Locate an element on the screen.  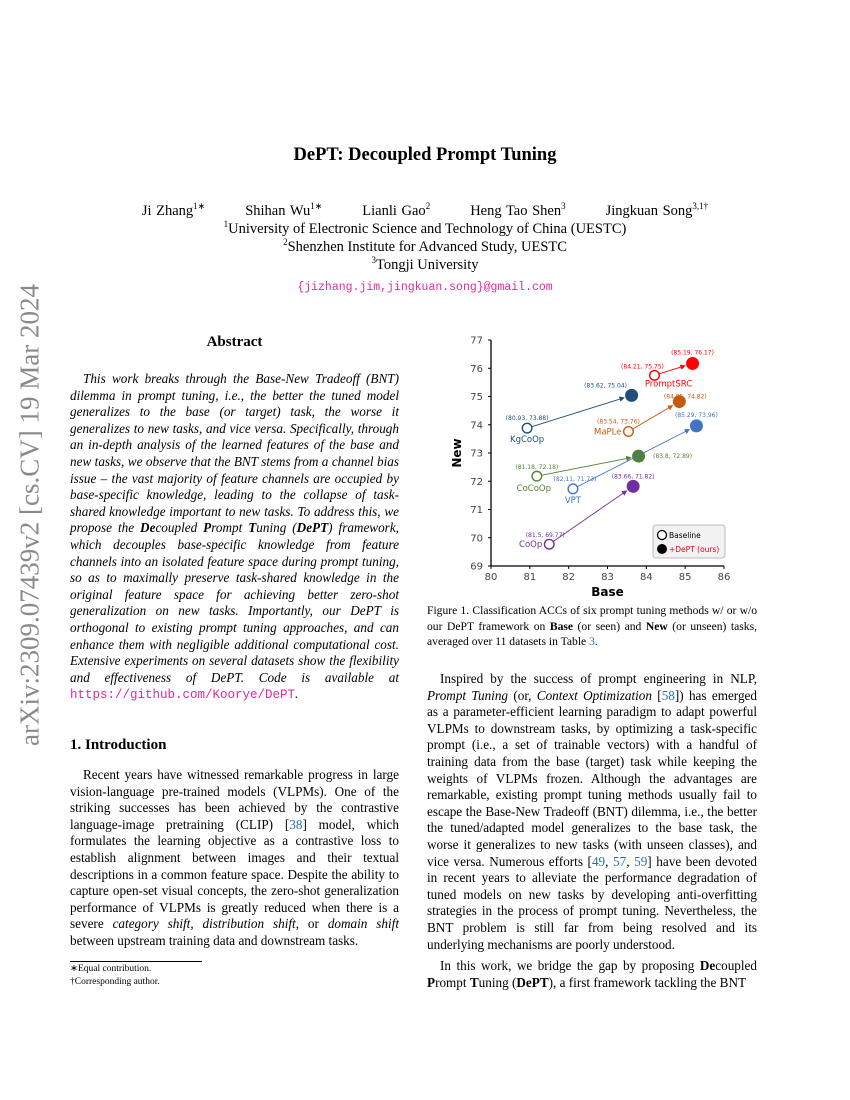
y-axis-label: New is located at coordinates (457, 452).